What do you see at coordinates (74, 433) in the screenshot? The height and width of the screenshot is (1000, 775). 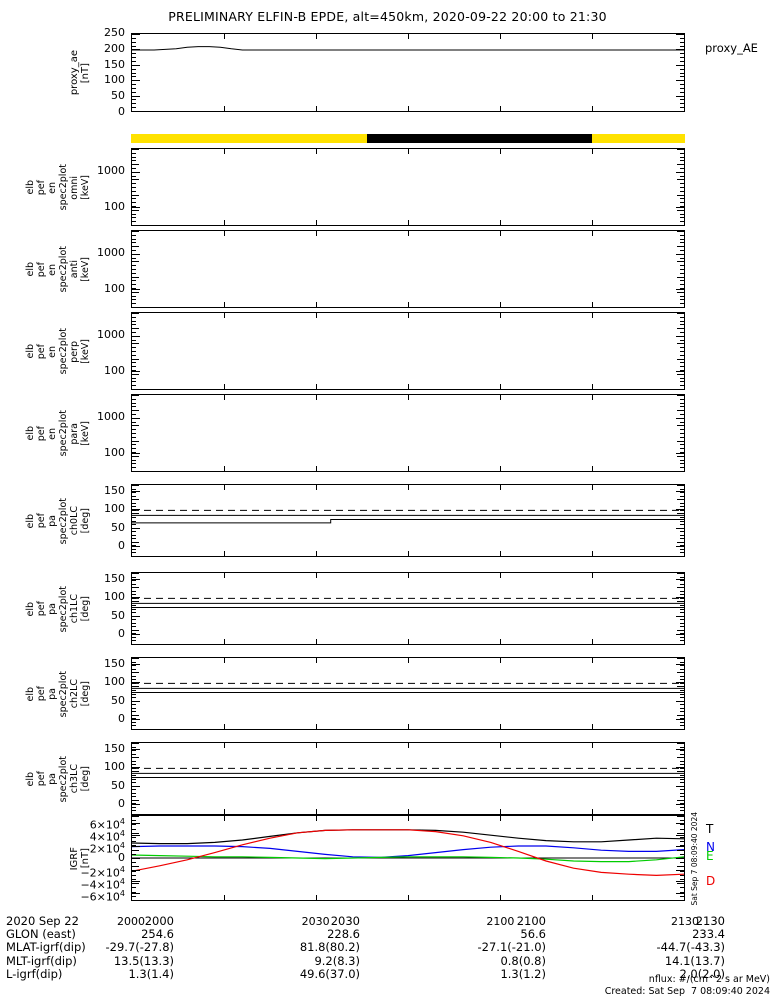 I see `ylabel-line: para` at bounding box center [74, 433].